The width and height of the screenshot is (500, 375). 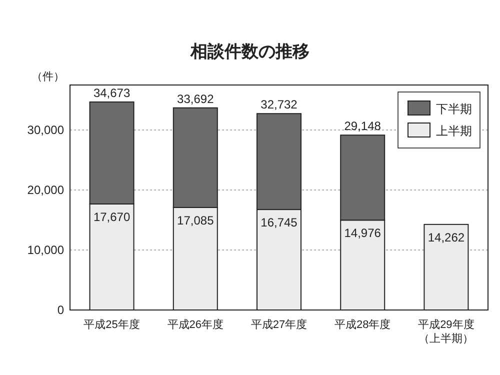 I want to click on y-tick-label: 30,000, so click(x=45, y=130).